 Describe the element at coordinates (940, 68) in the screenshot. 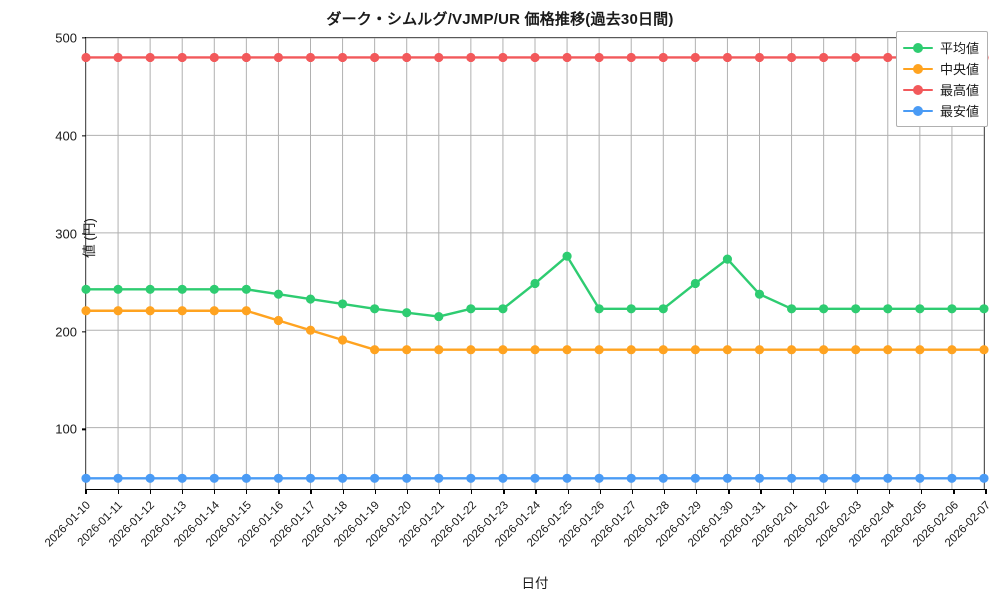

I see `legend-item-中央値: 中央値` at that location.